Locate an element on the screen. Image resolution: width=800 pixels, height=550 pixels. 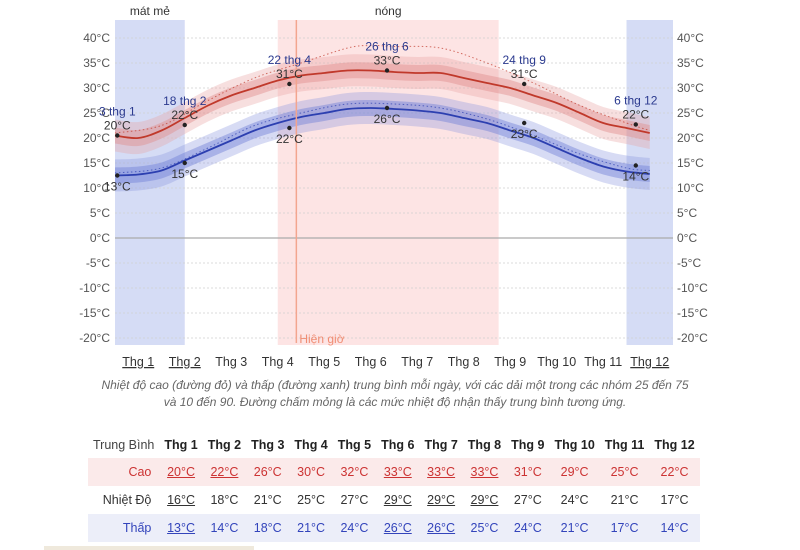
annotation-date: 18 thg 2 is located at coordinates (185, 101).